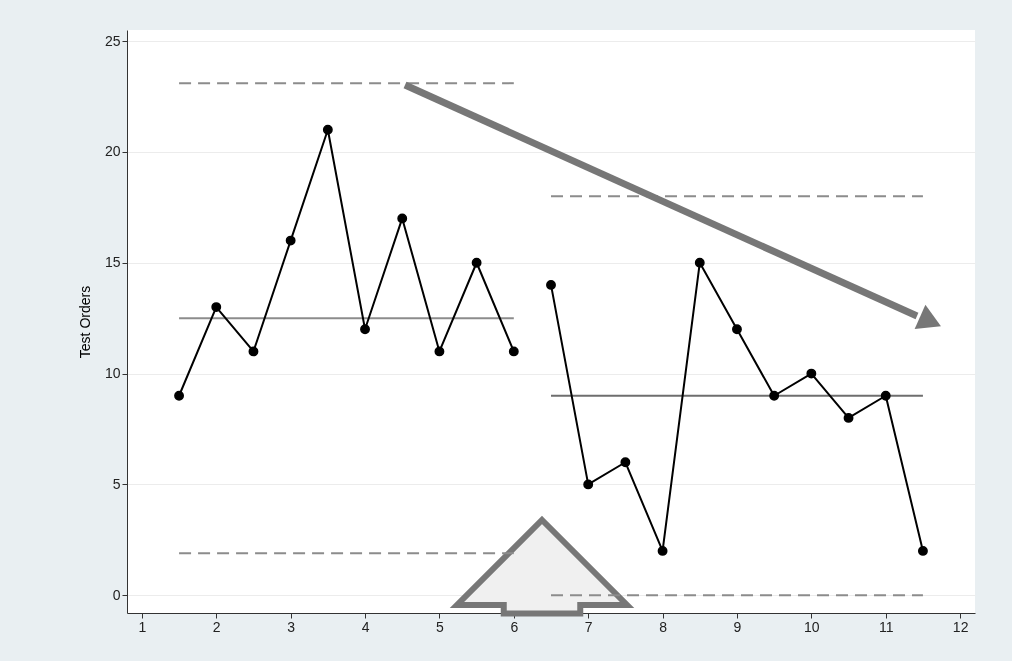 The image size is (1012, 661). I want to click on x-tick-label: 10, so click(812, 626).